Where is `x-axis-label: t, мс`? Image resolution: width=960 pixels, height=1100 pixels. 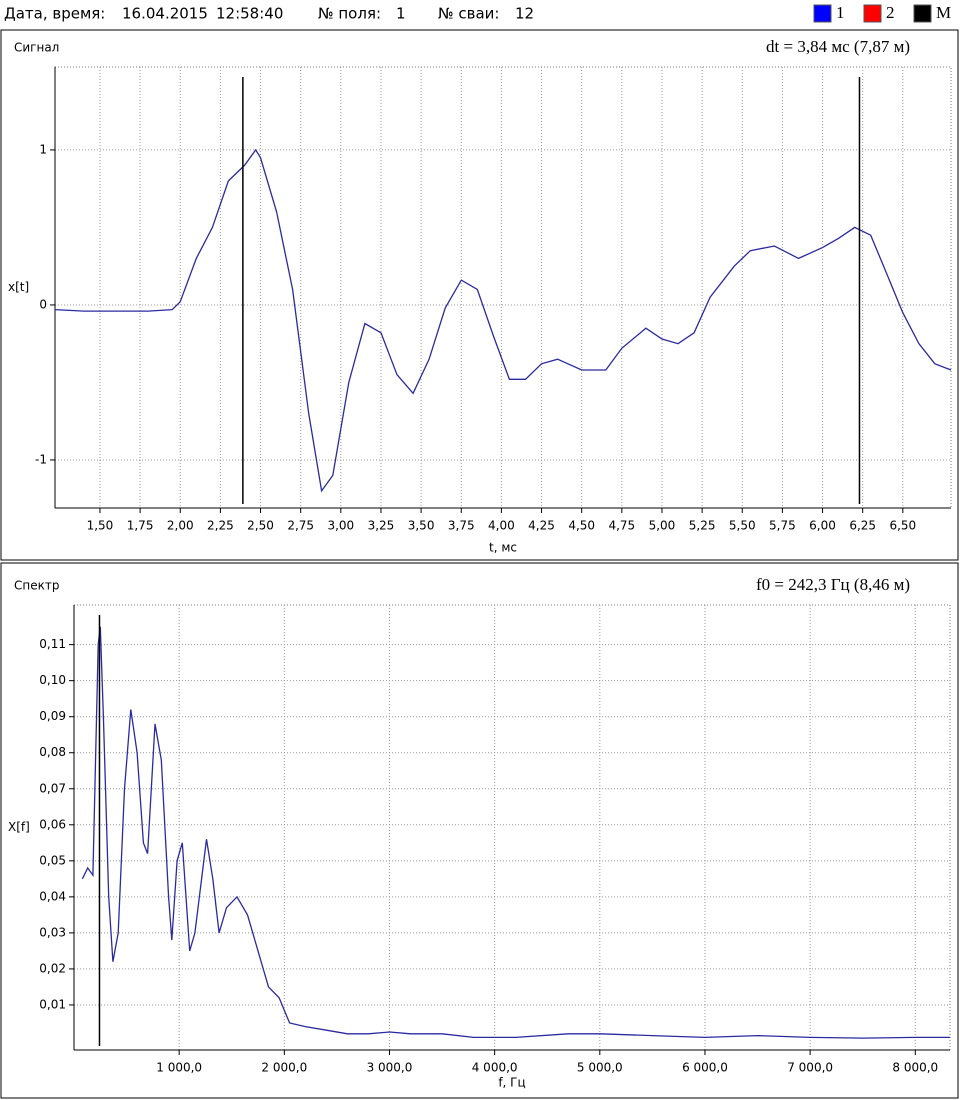
x-axis-label: t, мс is located at coordinates (503, 548).